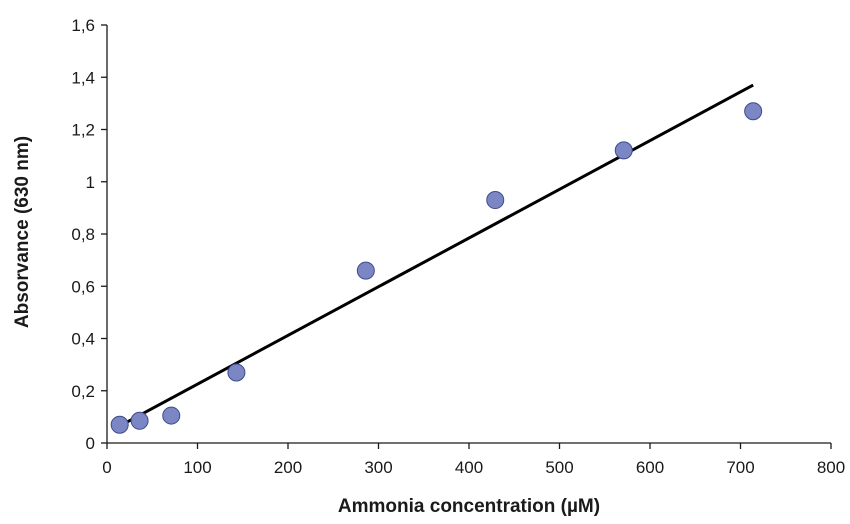  What do you see at coordinates (90, 182) in the screenshot?
I see `y-tick-label: 1` at bounding box center [90, 182].